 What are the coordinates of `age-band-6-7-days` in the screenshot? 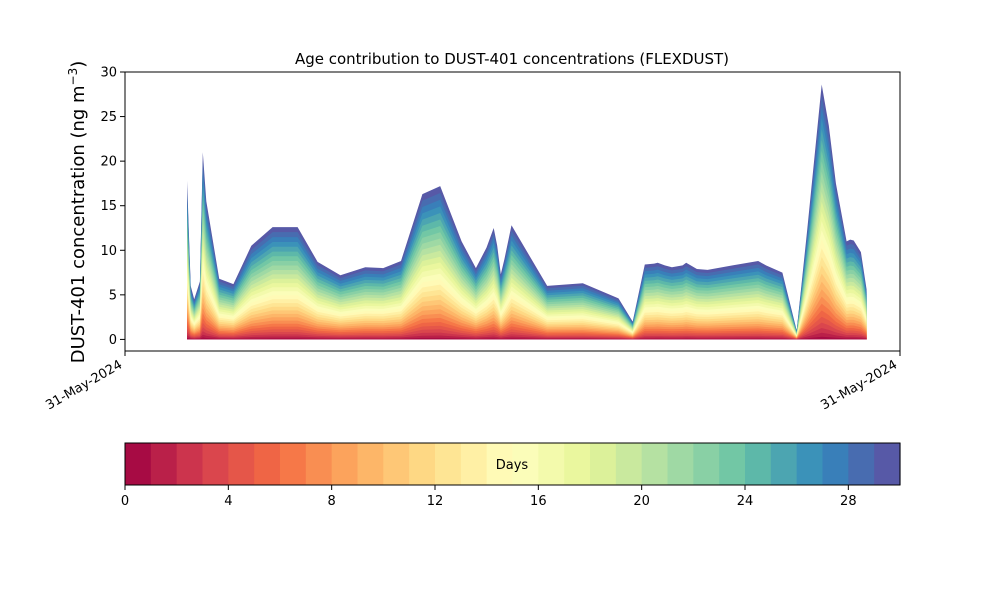 It's located at (527, 321).